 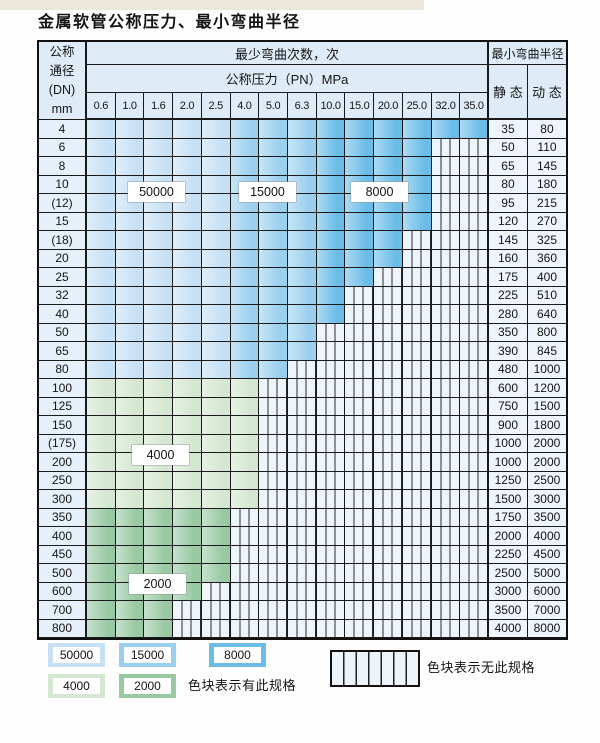 What do you see at coordinates (508, 92) in the screenshot?
I see `static-header: 静 态` at bounding box center [508, 92].